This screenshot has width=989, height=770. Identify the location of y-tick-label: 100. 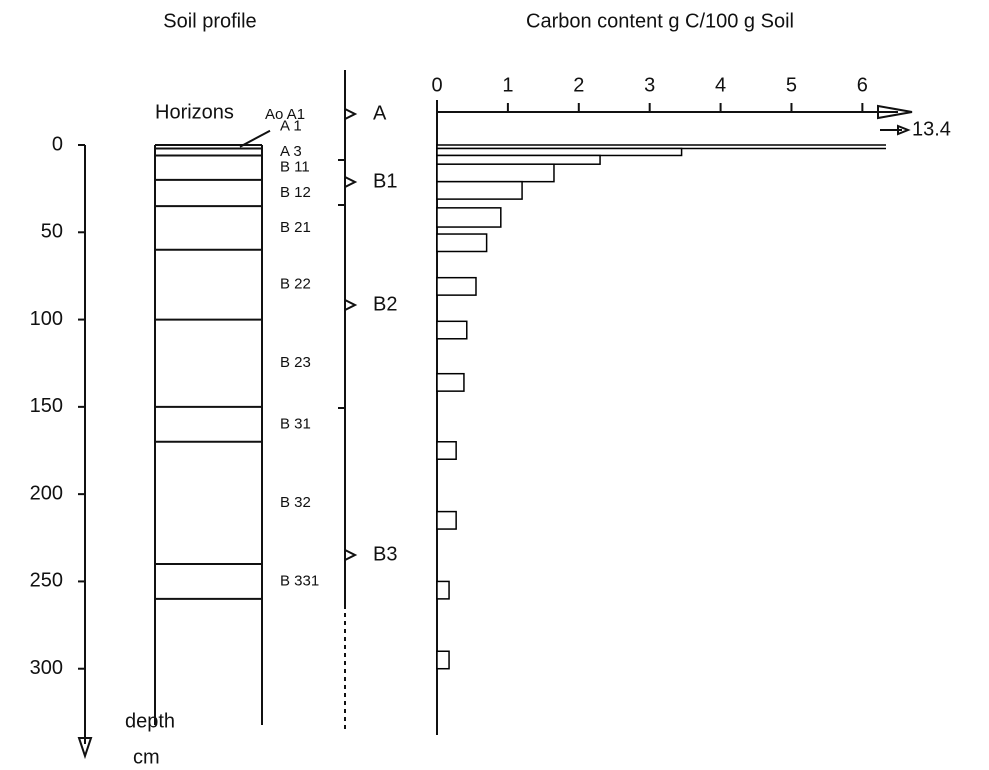
(46, 319).